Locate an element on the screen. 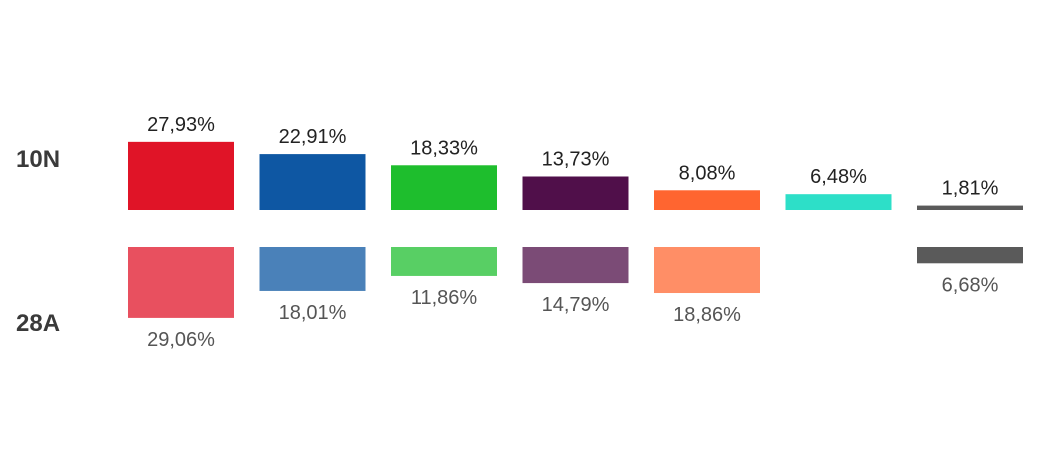 Image resolution: width=1038 pixels, height=472 pixels. value-label-10n-2: 18,33% is located at coordinates (444, 148).